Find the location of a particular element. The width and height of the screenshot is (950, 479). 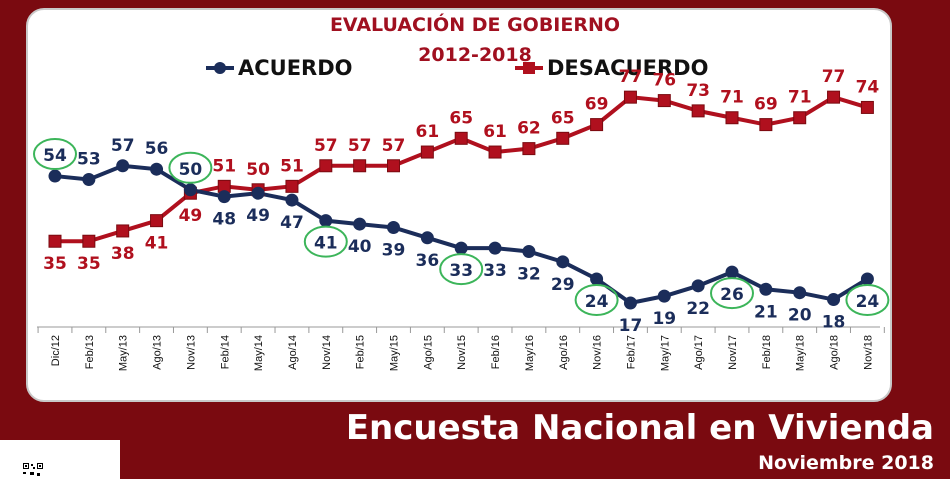

acuerdo-data-label: 19 is located at coordinates (664, 319).